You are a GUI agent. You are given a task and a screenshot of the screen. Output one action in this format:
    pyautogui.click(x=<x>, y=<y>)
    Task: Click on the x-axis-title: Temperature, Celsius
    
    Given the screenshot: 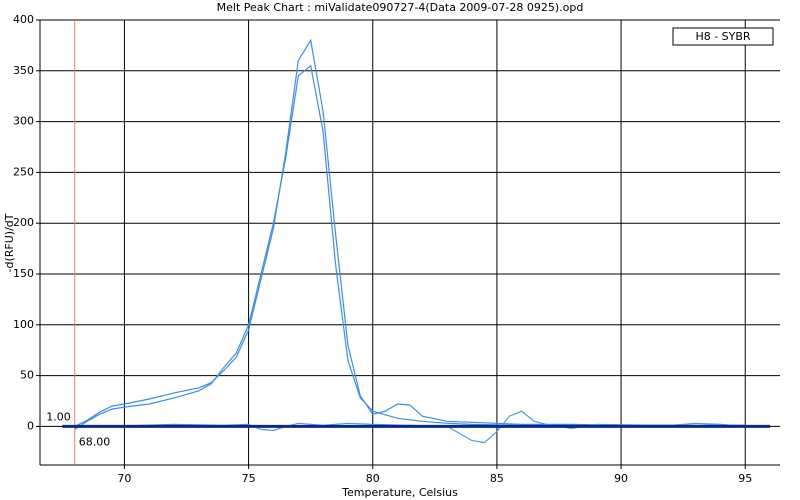 What is the action you would take?
    pyautogui.click(x=399, y=492)
    